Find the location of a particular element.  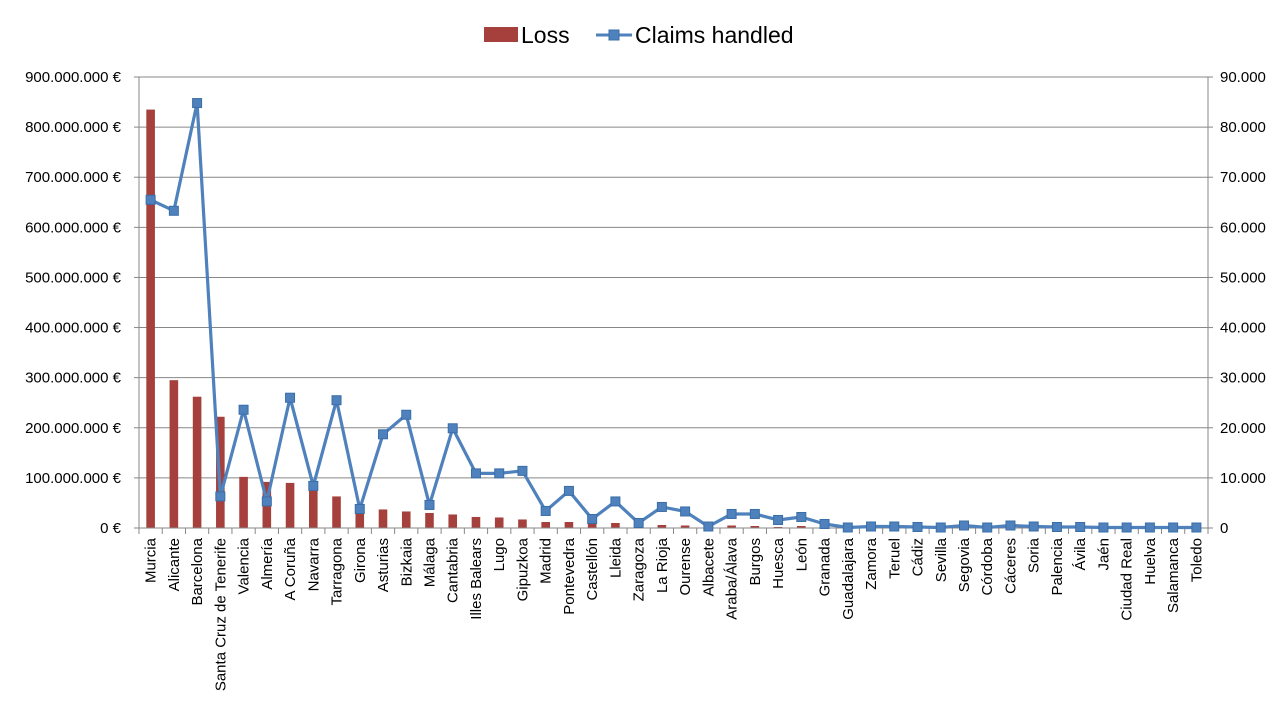

y2-tick-label: 90.000 is located at coordinates (1243, 77).